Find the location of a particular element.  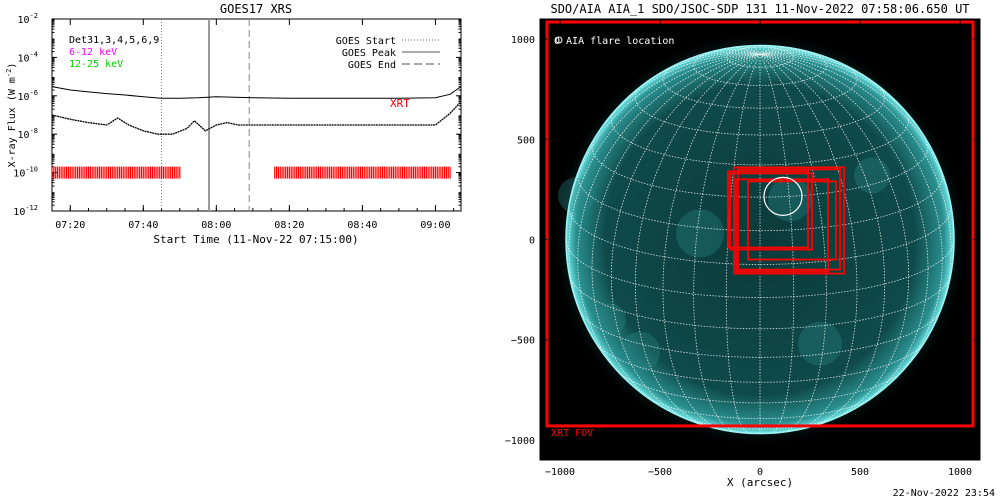

goes-band-legend-entry: 12-25 keV is located at coordinates (96, 64).